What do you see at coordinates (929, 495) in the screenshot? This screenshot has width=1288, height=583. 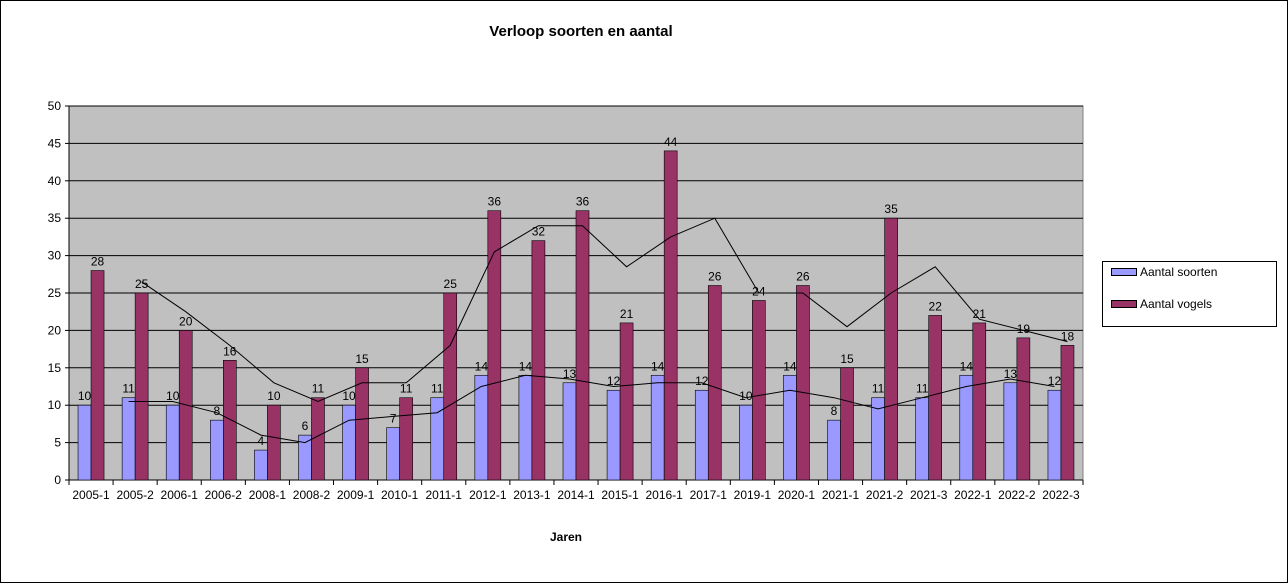 I see `x-tick-label: 2021-3` at bounding box center [929, 495].